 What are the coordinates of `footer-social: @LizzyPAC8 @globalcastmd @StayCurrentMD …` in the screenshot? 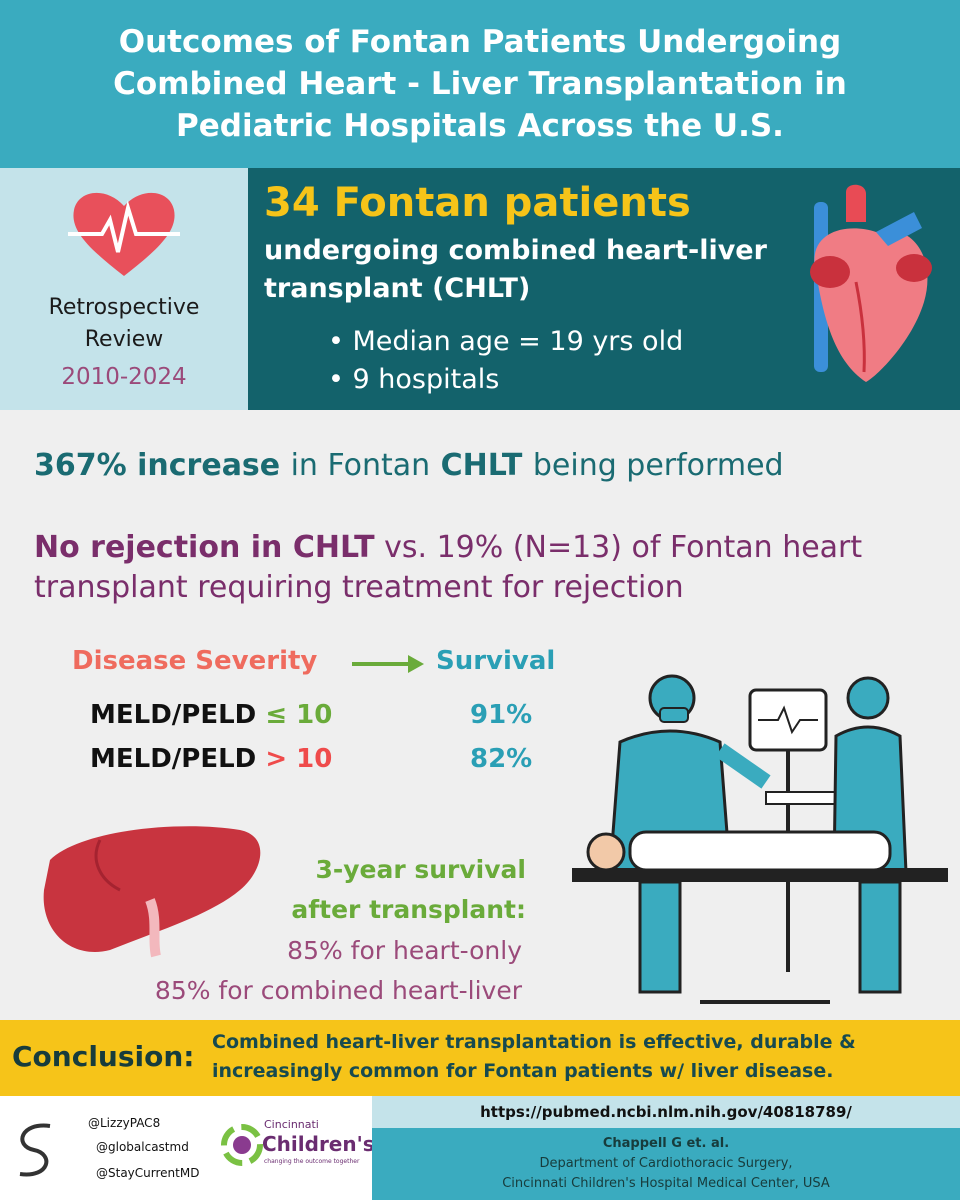 It's located at (187, 1148).